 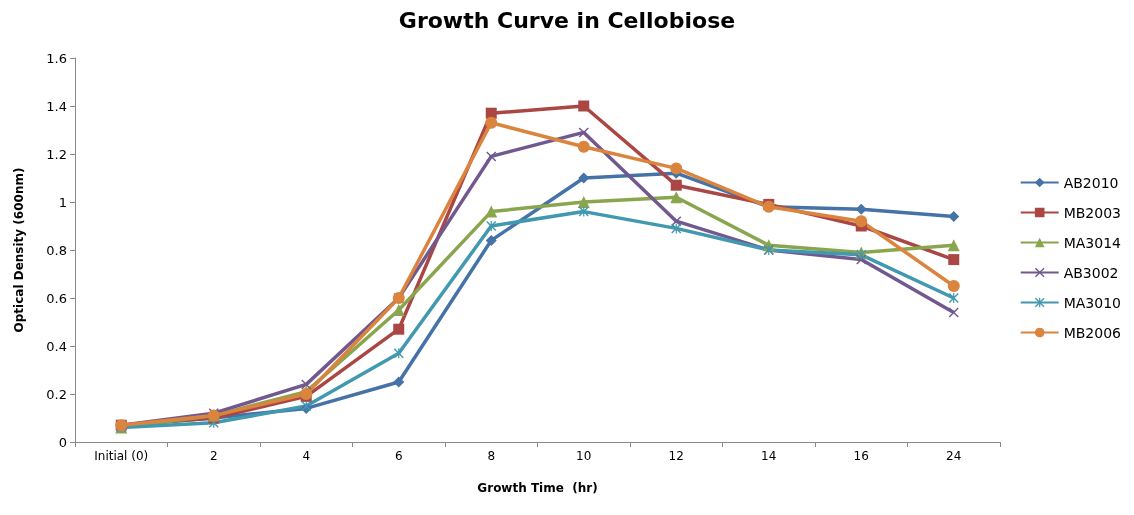 I want to click on chart-title: Growth Curve in Cellobiose, so click(x=567, y=20).